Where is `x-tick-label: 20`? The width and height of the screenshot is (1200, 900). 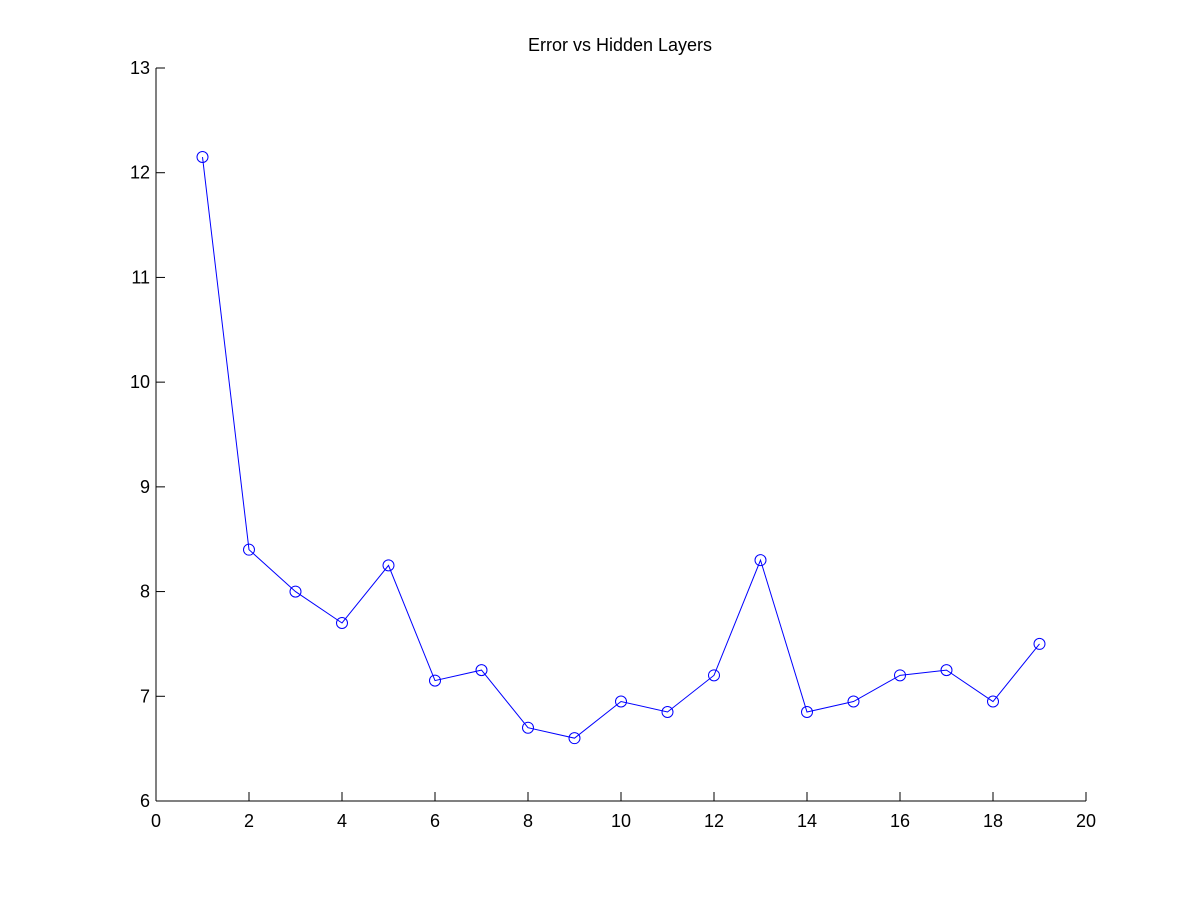
x-tick-label: 20 is located at coordinates (1086, 821).